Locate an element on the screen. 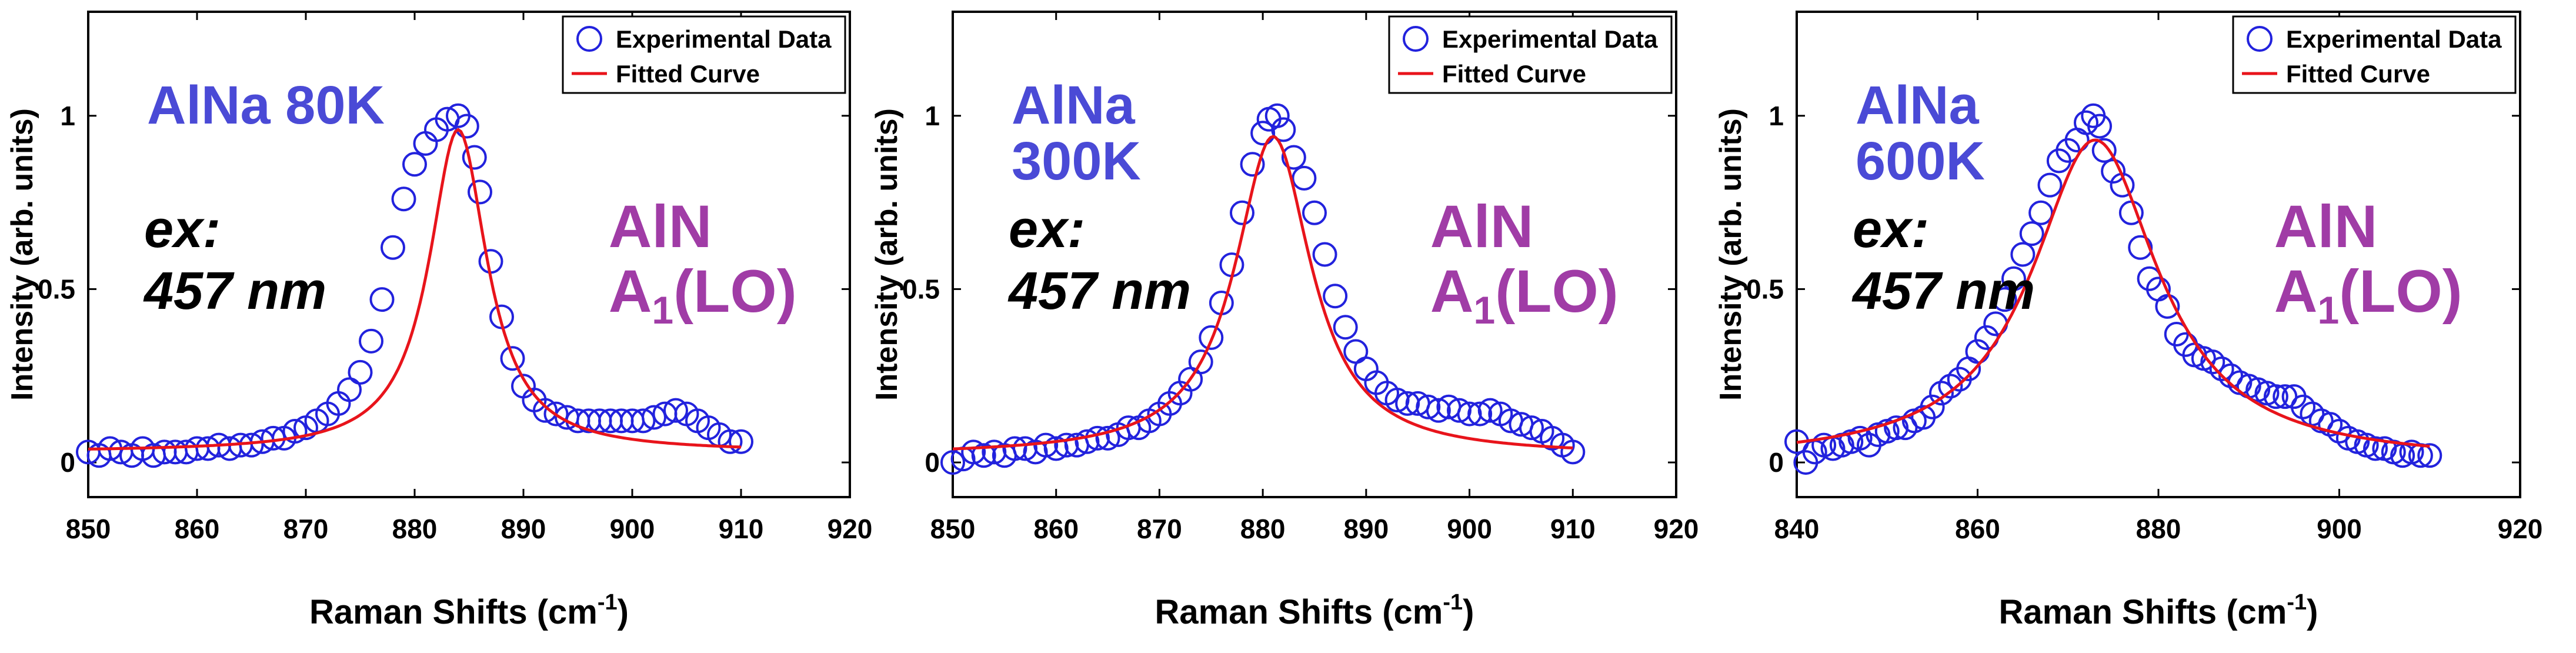 The image size is (2576, 653). x-tick-label: 840 is located at coordinates (1797, 529).